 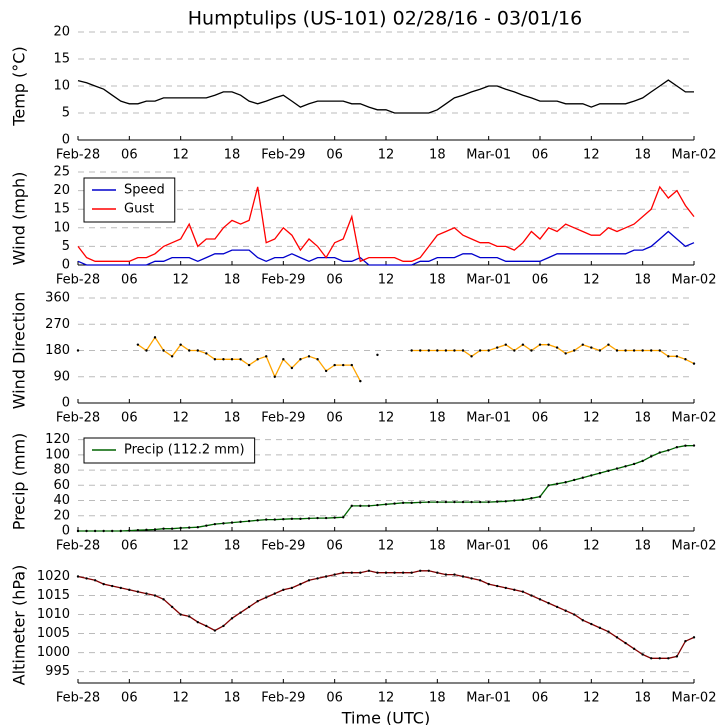 What do you see at coordinates (61, 59) in the screenshot?
I see `y-tick-label: 15` at bounding box center [61, 59].